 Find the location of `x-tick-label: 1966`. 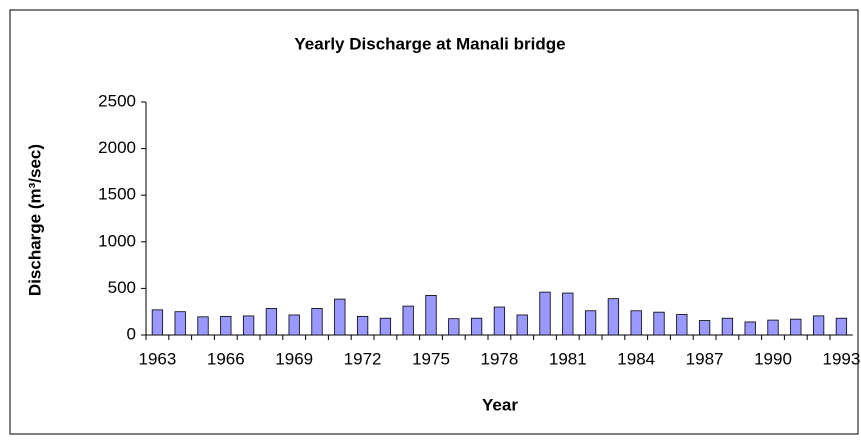

x-tick-label: 1966 is located at coordinates (226, 358).